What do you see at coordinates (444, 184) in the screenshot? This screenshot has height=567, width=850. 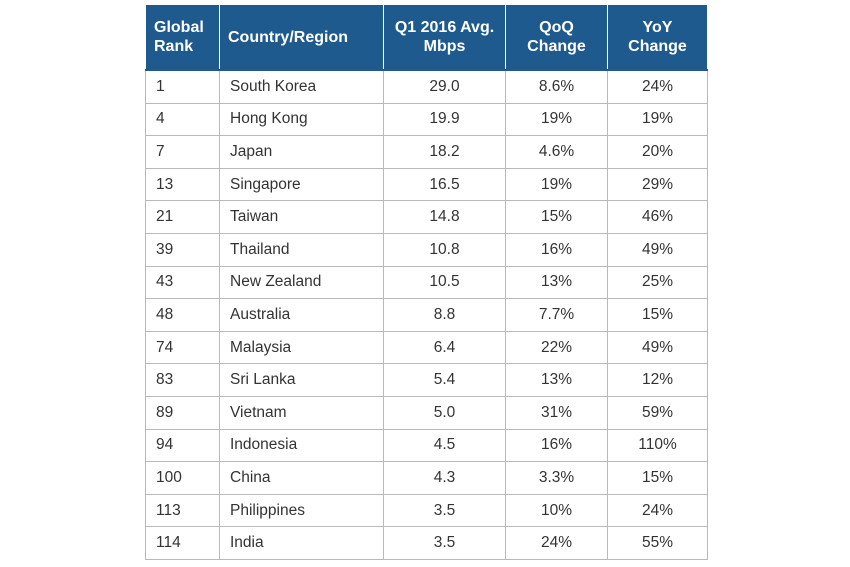 I see `avg-mbps-cell: 16.5` at bounding box center [444, 184].